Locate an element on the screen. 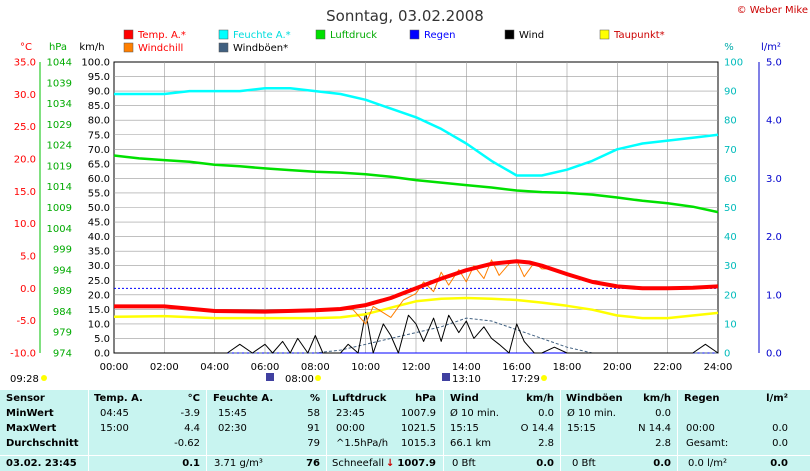 The height and width of the screenshot is (471, 810). temp-tick-label: 25.0 is located at coordinates (25, 127).